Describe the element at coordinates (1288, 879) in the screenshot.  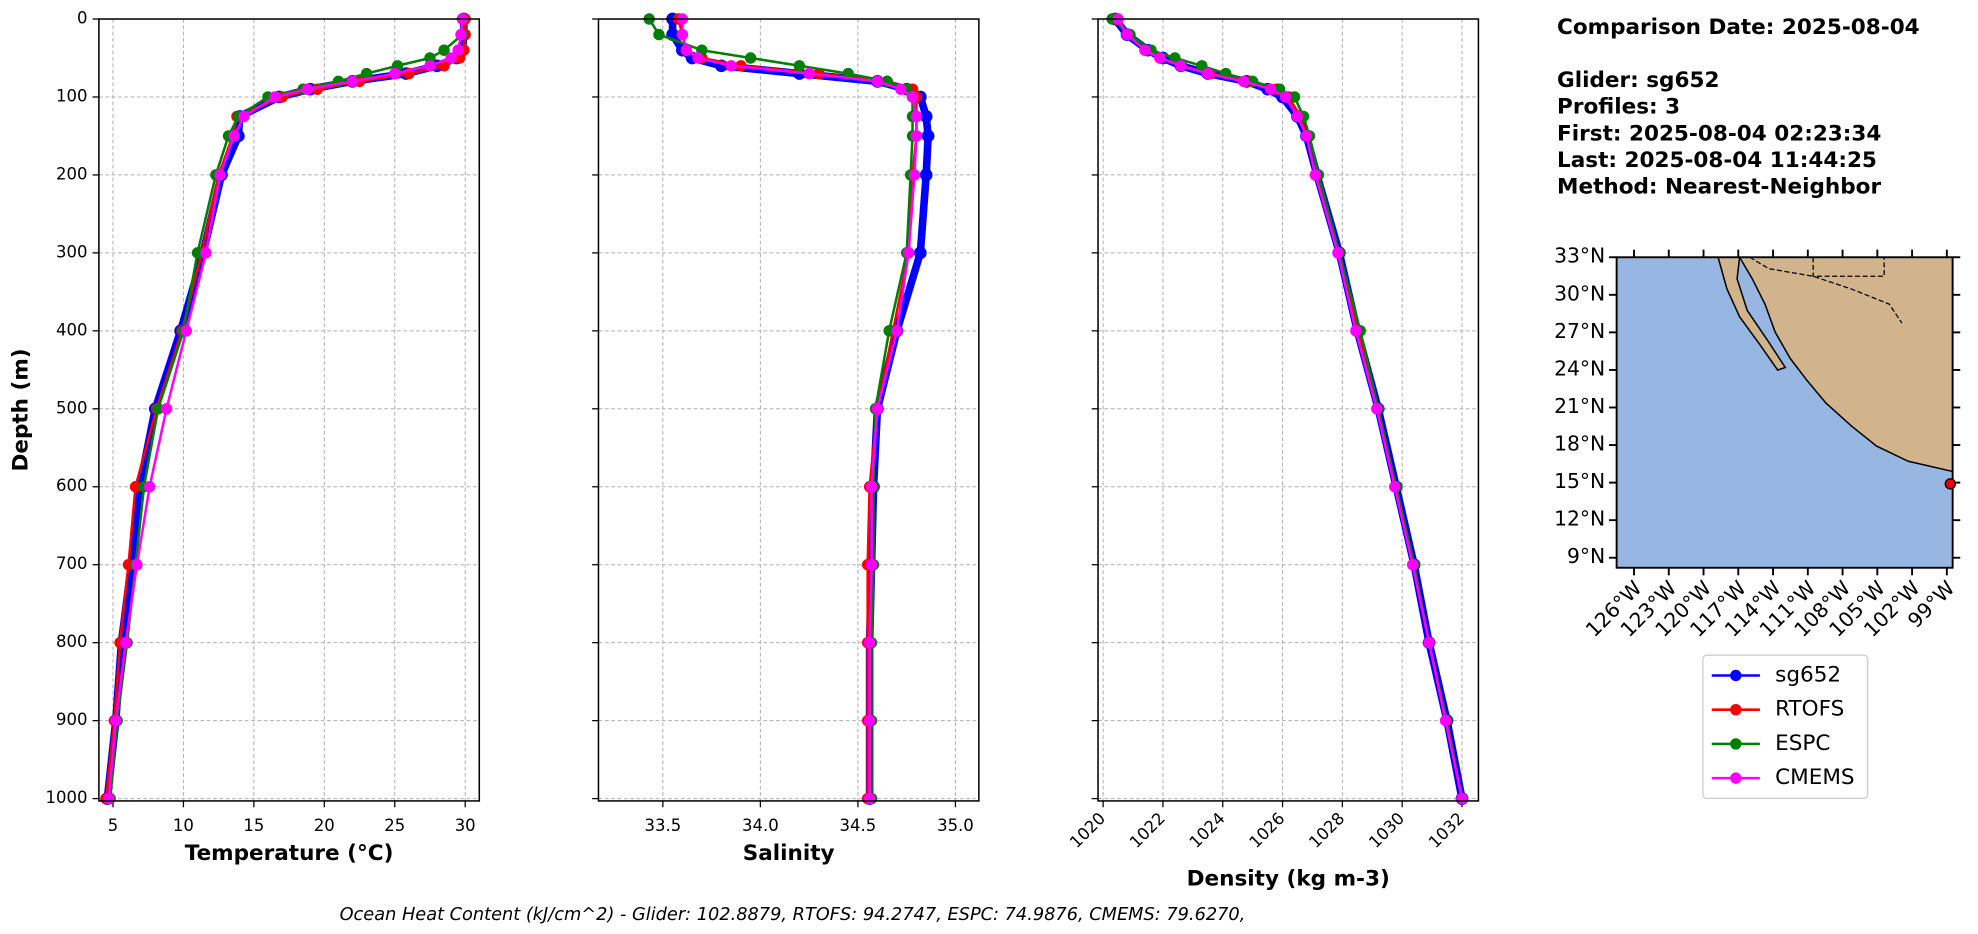
I see `x-axis-label: Density (kg m-3)` at that location.